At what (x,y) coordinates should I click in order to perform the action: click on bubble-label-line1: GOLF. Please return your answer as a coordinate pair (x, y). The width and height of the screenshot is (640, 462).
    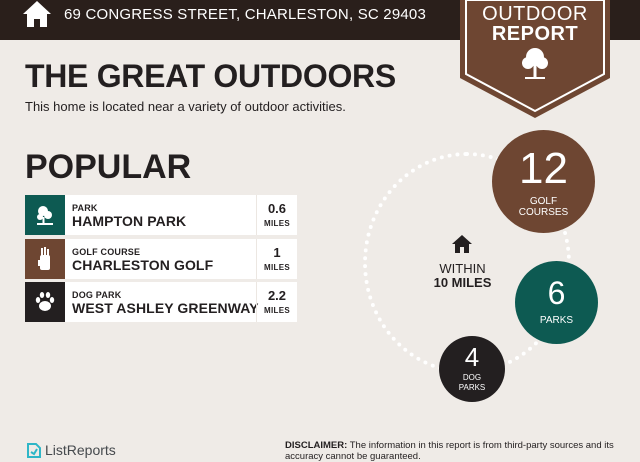
    Looking at the image, I should click on (543, 201).